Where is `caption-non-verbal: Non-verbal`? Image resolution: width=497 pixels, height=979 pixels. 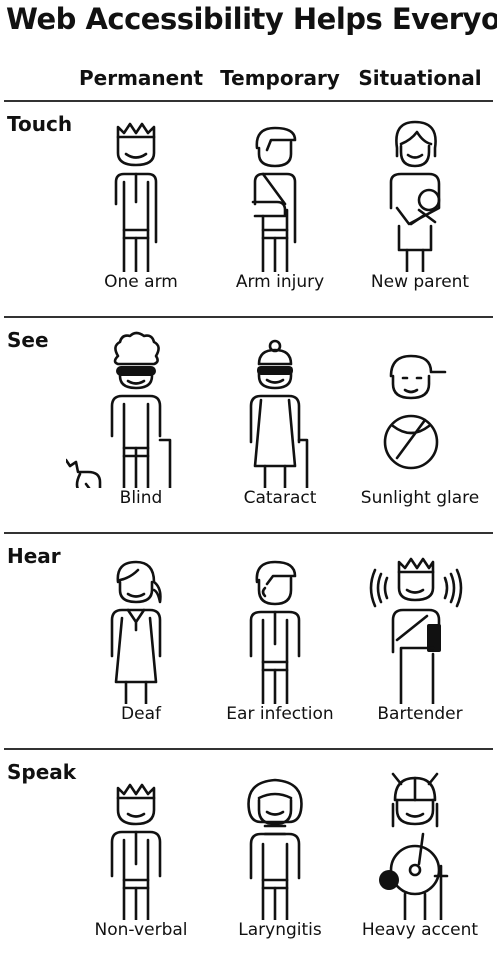 caption-non-verbal: Non-verbal is located at coordinates (141, 930).